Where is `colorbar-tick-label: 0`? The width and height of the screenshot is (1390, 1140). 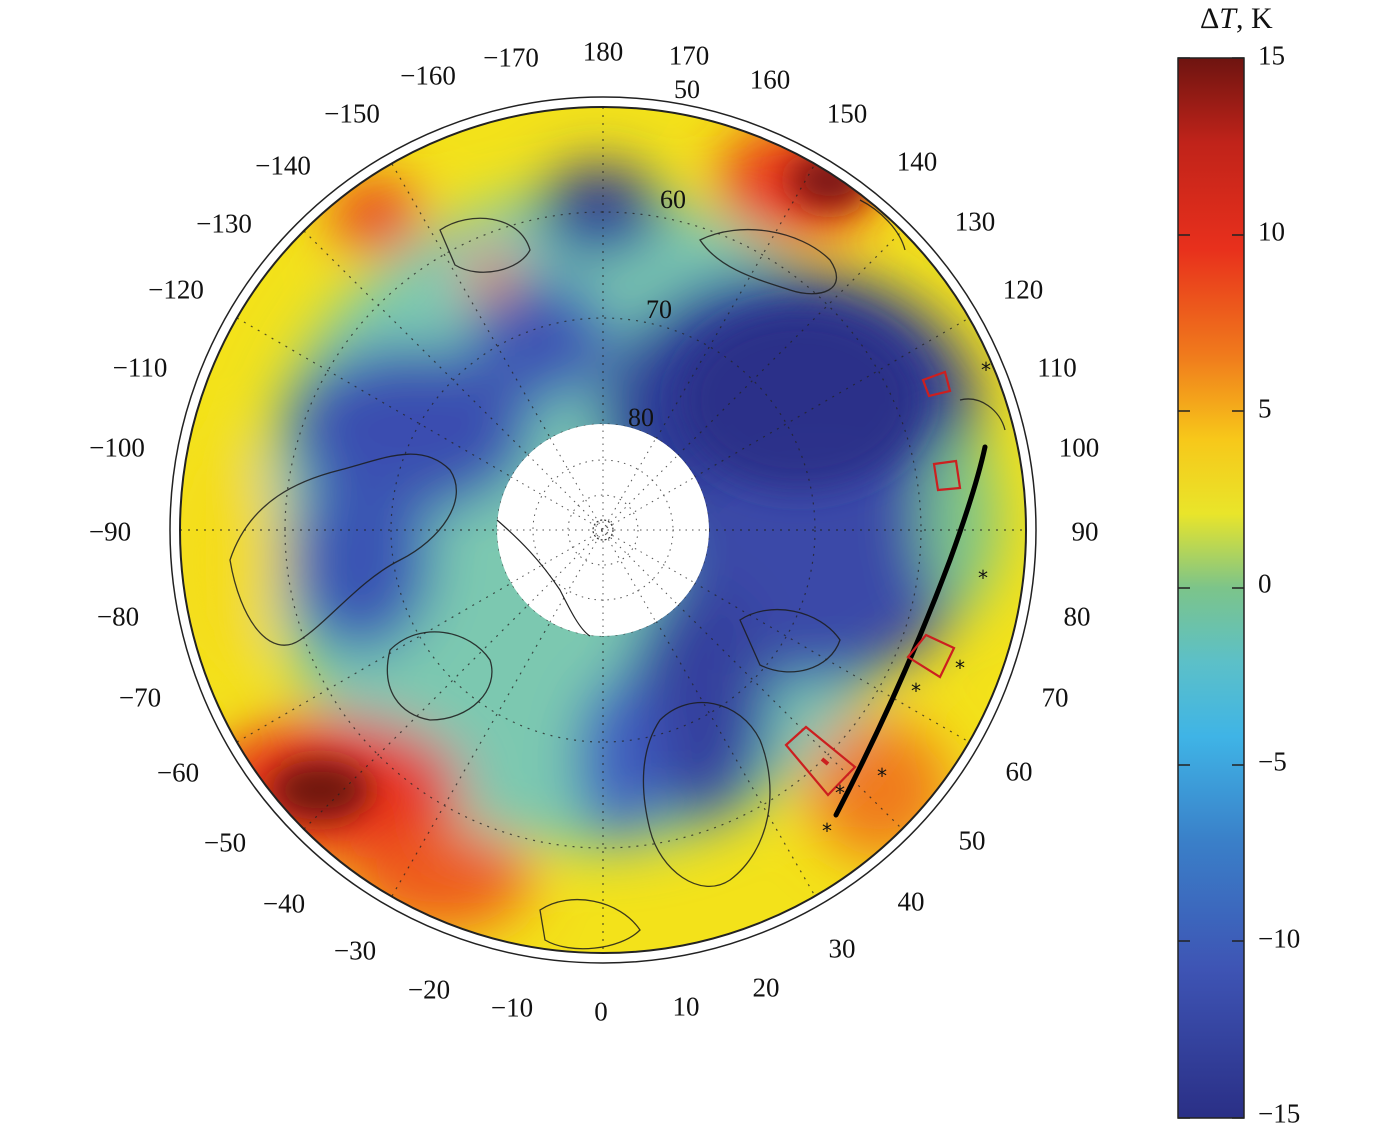
colorbar-tick-label: 0 is located at coordinates (1265, 583).